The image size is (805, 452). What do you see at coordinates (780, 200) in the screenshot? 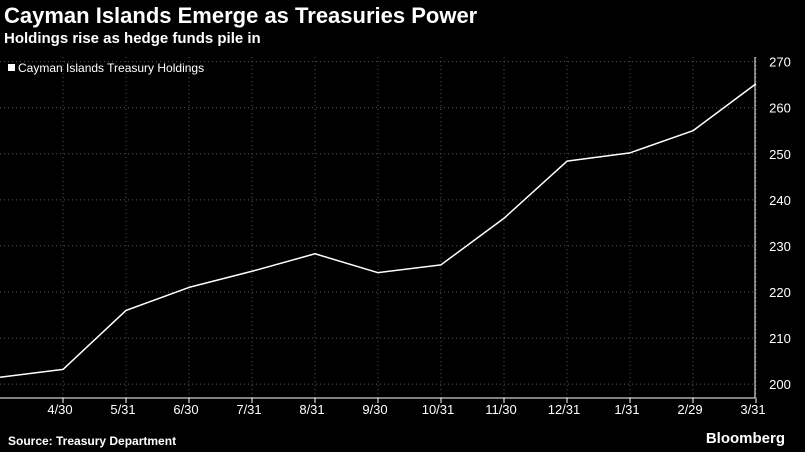
I see `y-tick-label: 240` at bounding box center [780, 200].